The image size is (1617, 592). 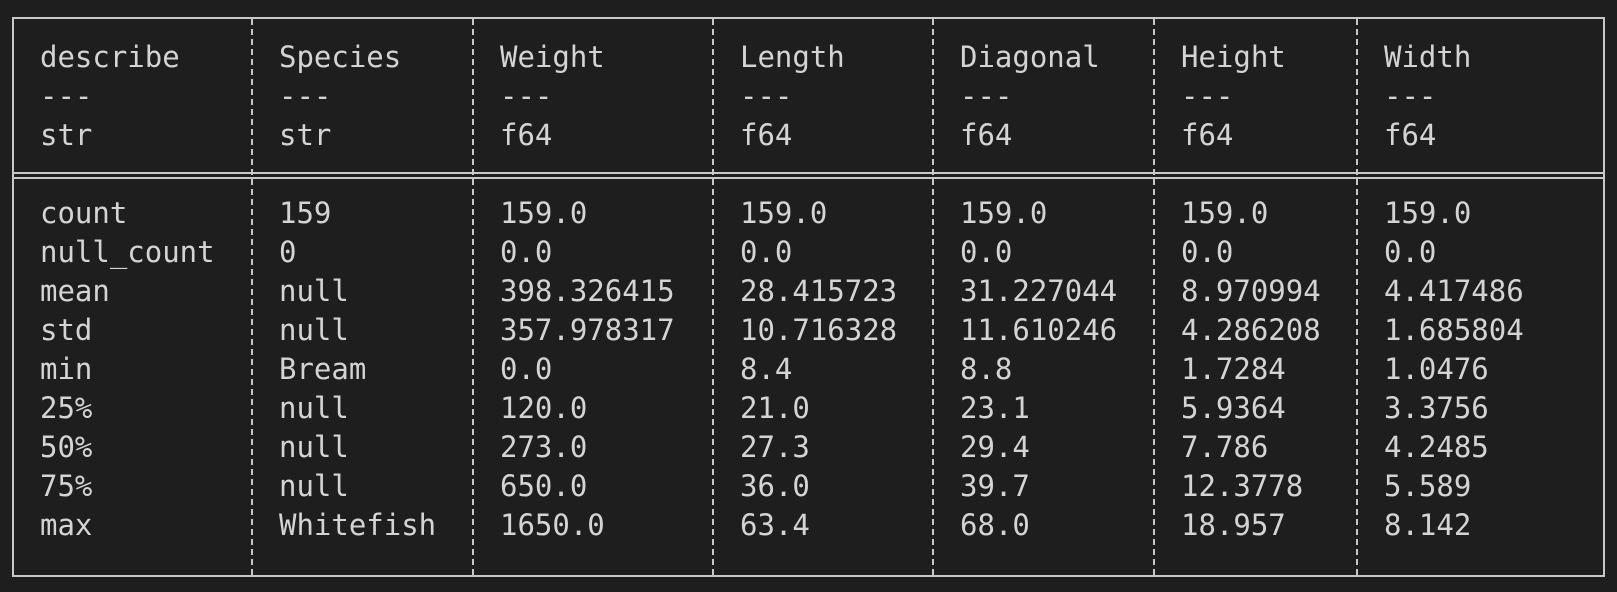 What do you see at coordinates (587, 330) in the screenshot?
I see `table-cell: 357.978317` at bounding box center [587, 330].